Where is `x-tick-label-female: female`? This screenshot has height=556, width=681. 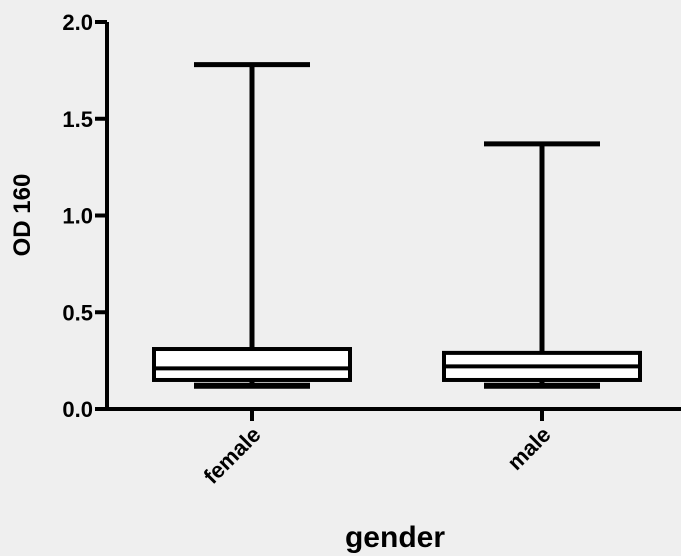
x-tick-label-female: female is located at coordinates (232, 455).